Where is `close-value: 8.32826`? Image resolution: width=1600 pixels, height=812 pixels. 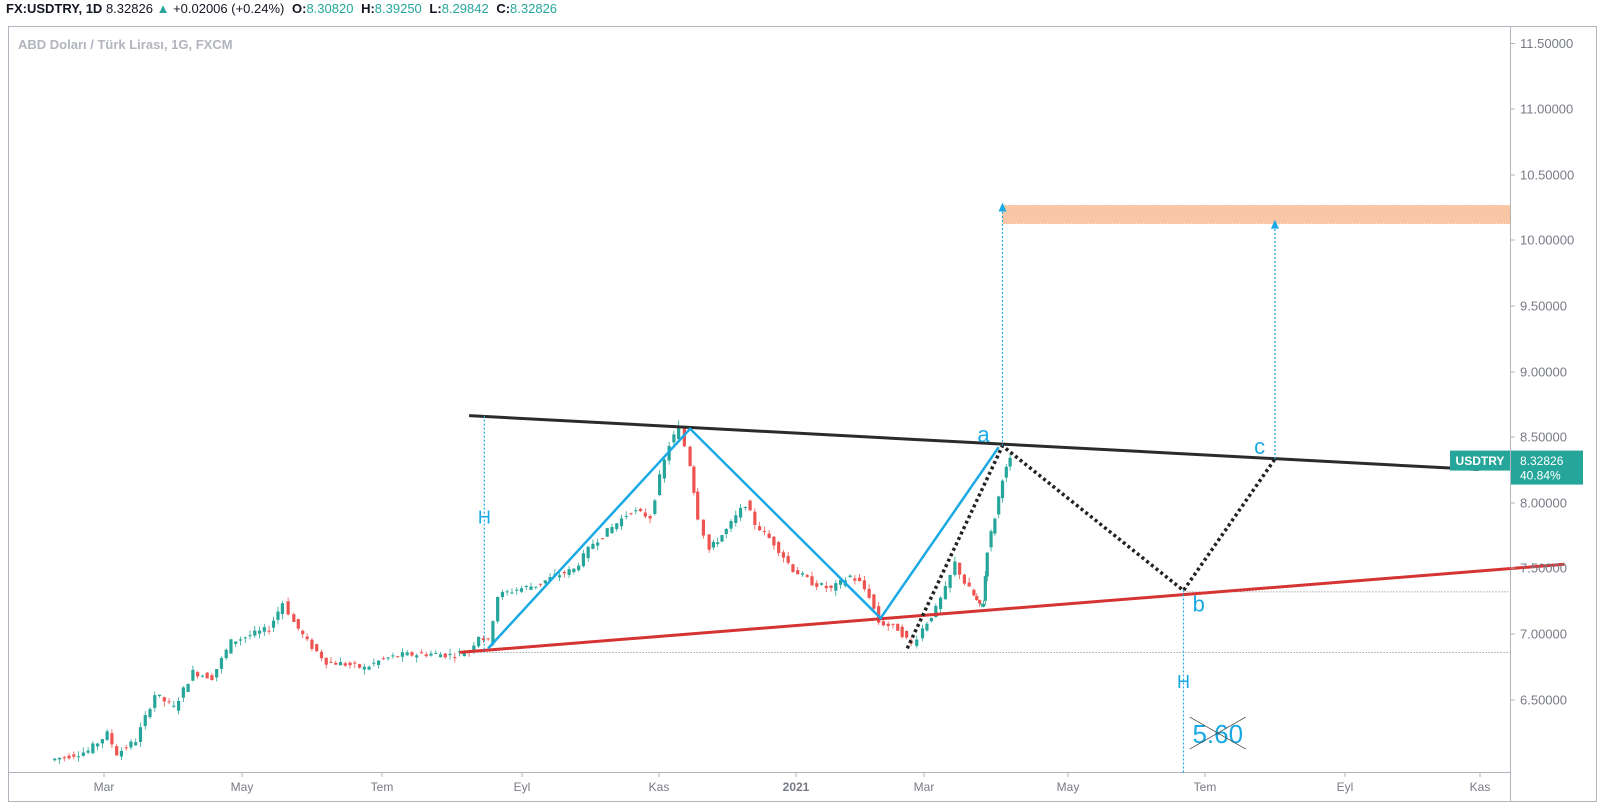
close-value: 8.32826 is located at coordinates (534, 8).